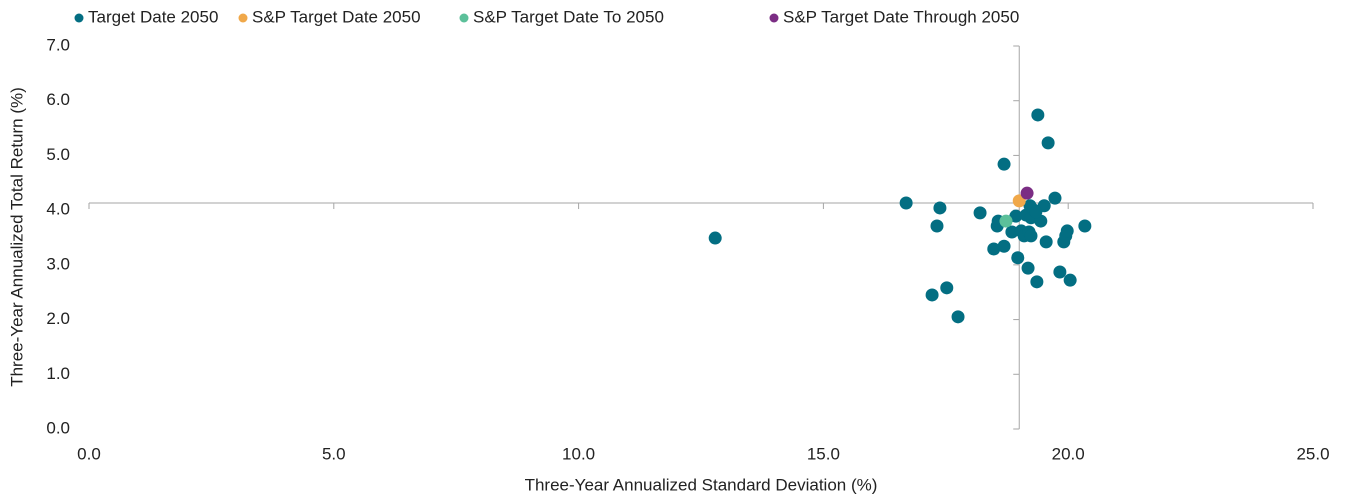 This screenshot has height=500, width=1346. What do you see at coordinates (58, 209) in the screenshot?
I see `y-tick-label: 4.0` at bounding box center [58, 209].